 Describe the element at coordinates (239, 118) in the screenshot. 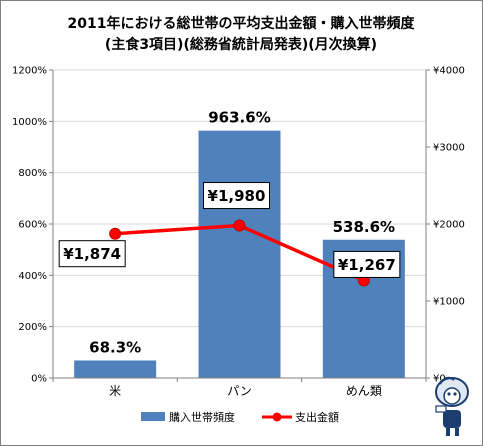

I see `bar-data-label: 963.6%` at that location.